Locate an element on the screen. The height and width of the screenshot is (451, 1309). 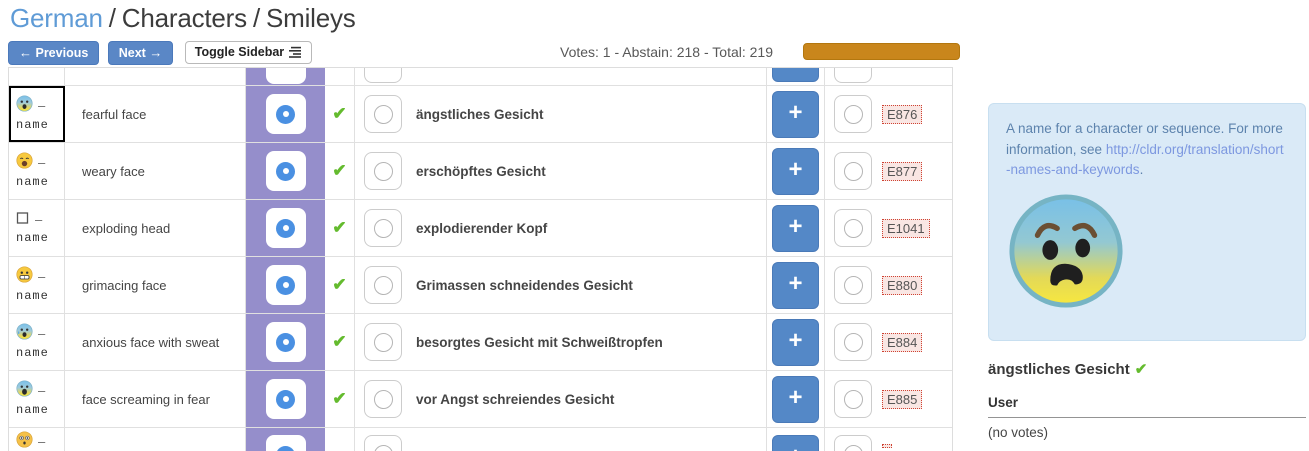
xpath-code-badge is located at coordinates (887, 446).